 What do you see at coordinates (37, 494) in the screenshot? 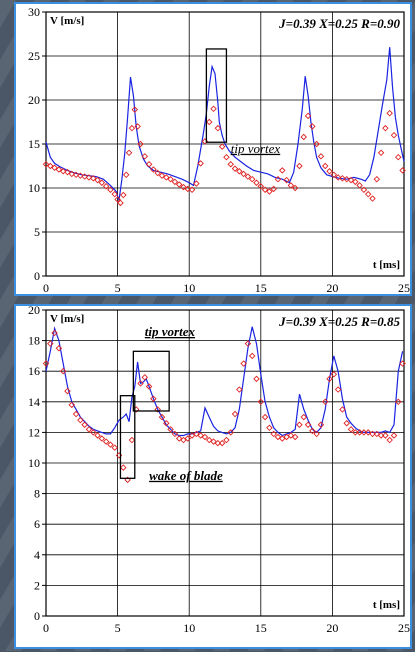
I see `chart2-y-tick-label: 8` at bounding box center [37, 494].